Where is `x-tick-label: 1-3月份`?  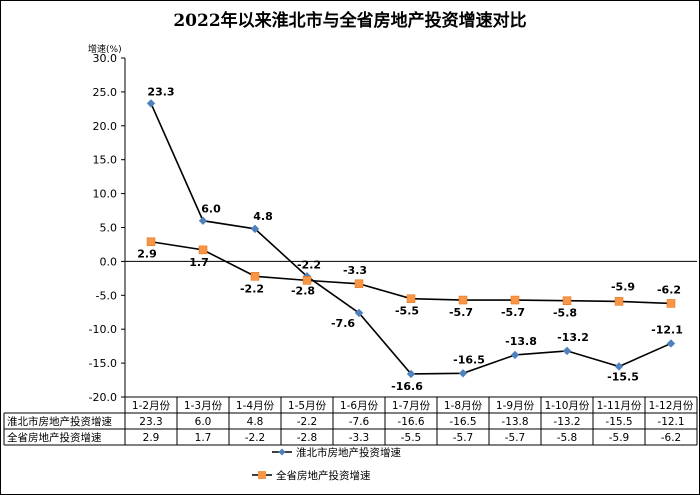 x-tick-label: 1-3月份 is located at coordinates (203, 406).